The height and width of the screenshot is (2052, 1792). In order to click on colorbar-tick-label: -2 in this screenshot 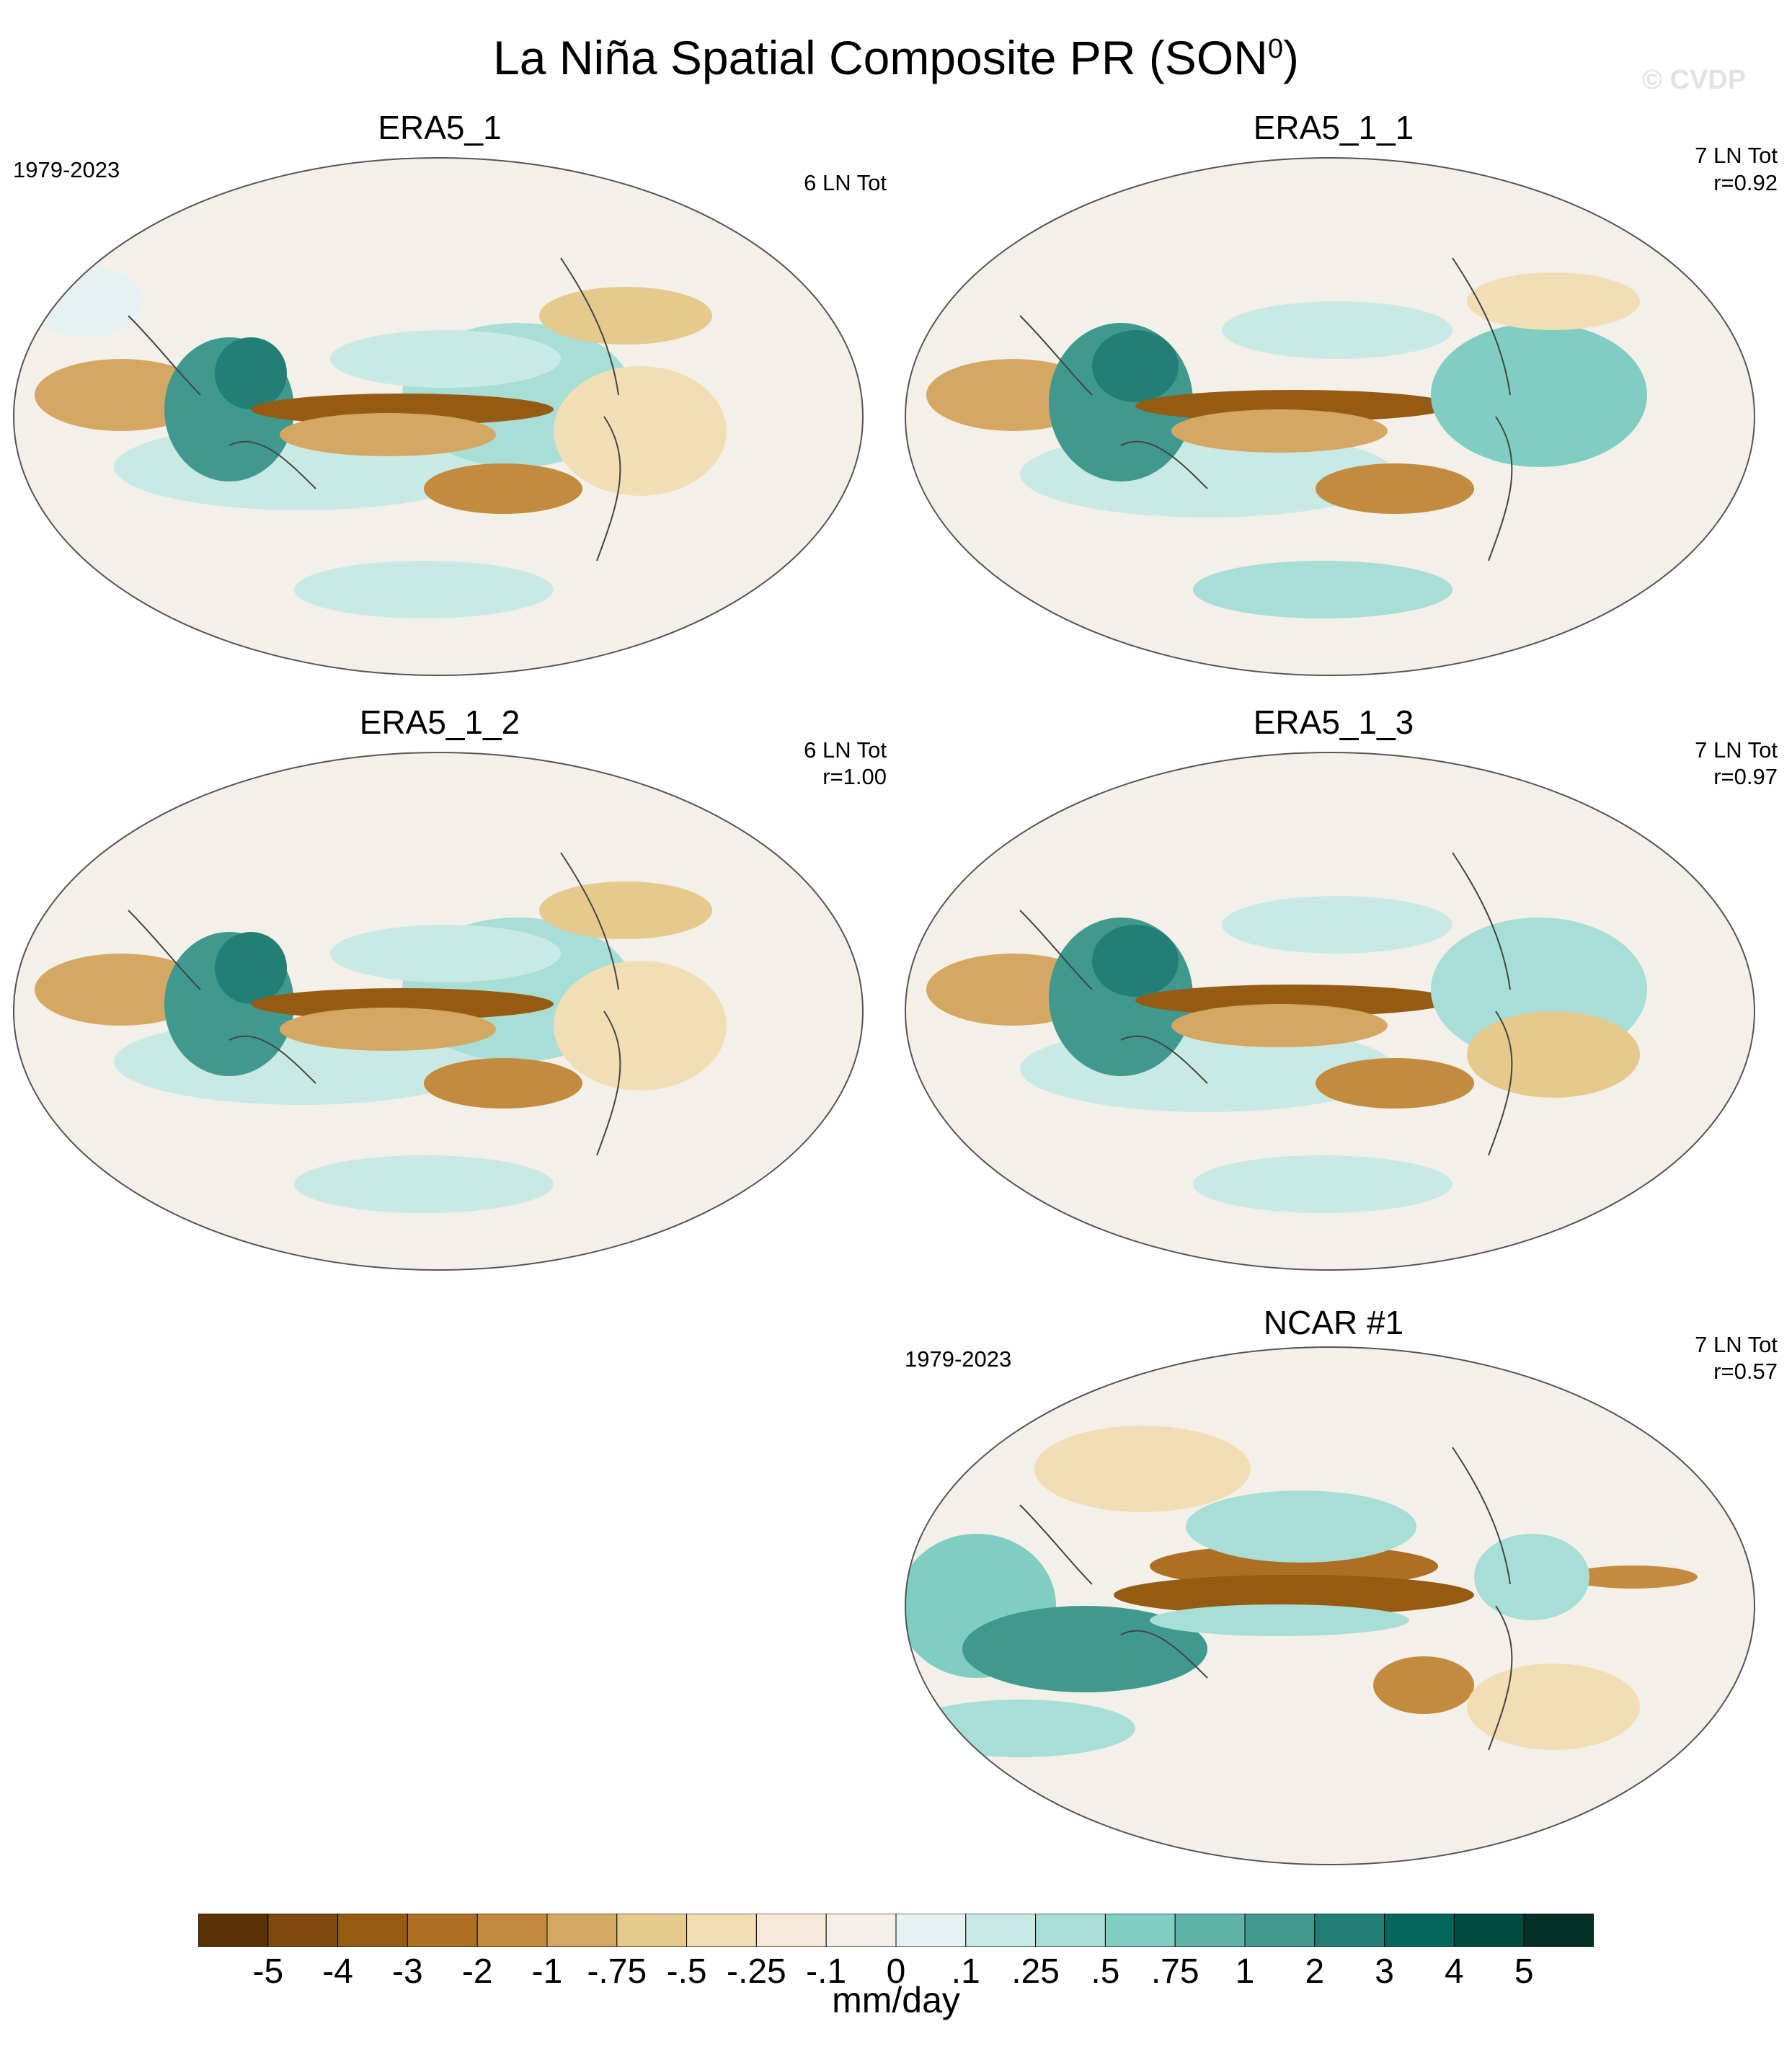, I will do `click(477, 1972)`.